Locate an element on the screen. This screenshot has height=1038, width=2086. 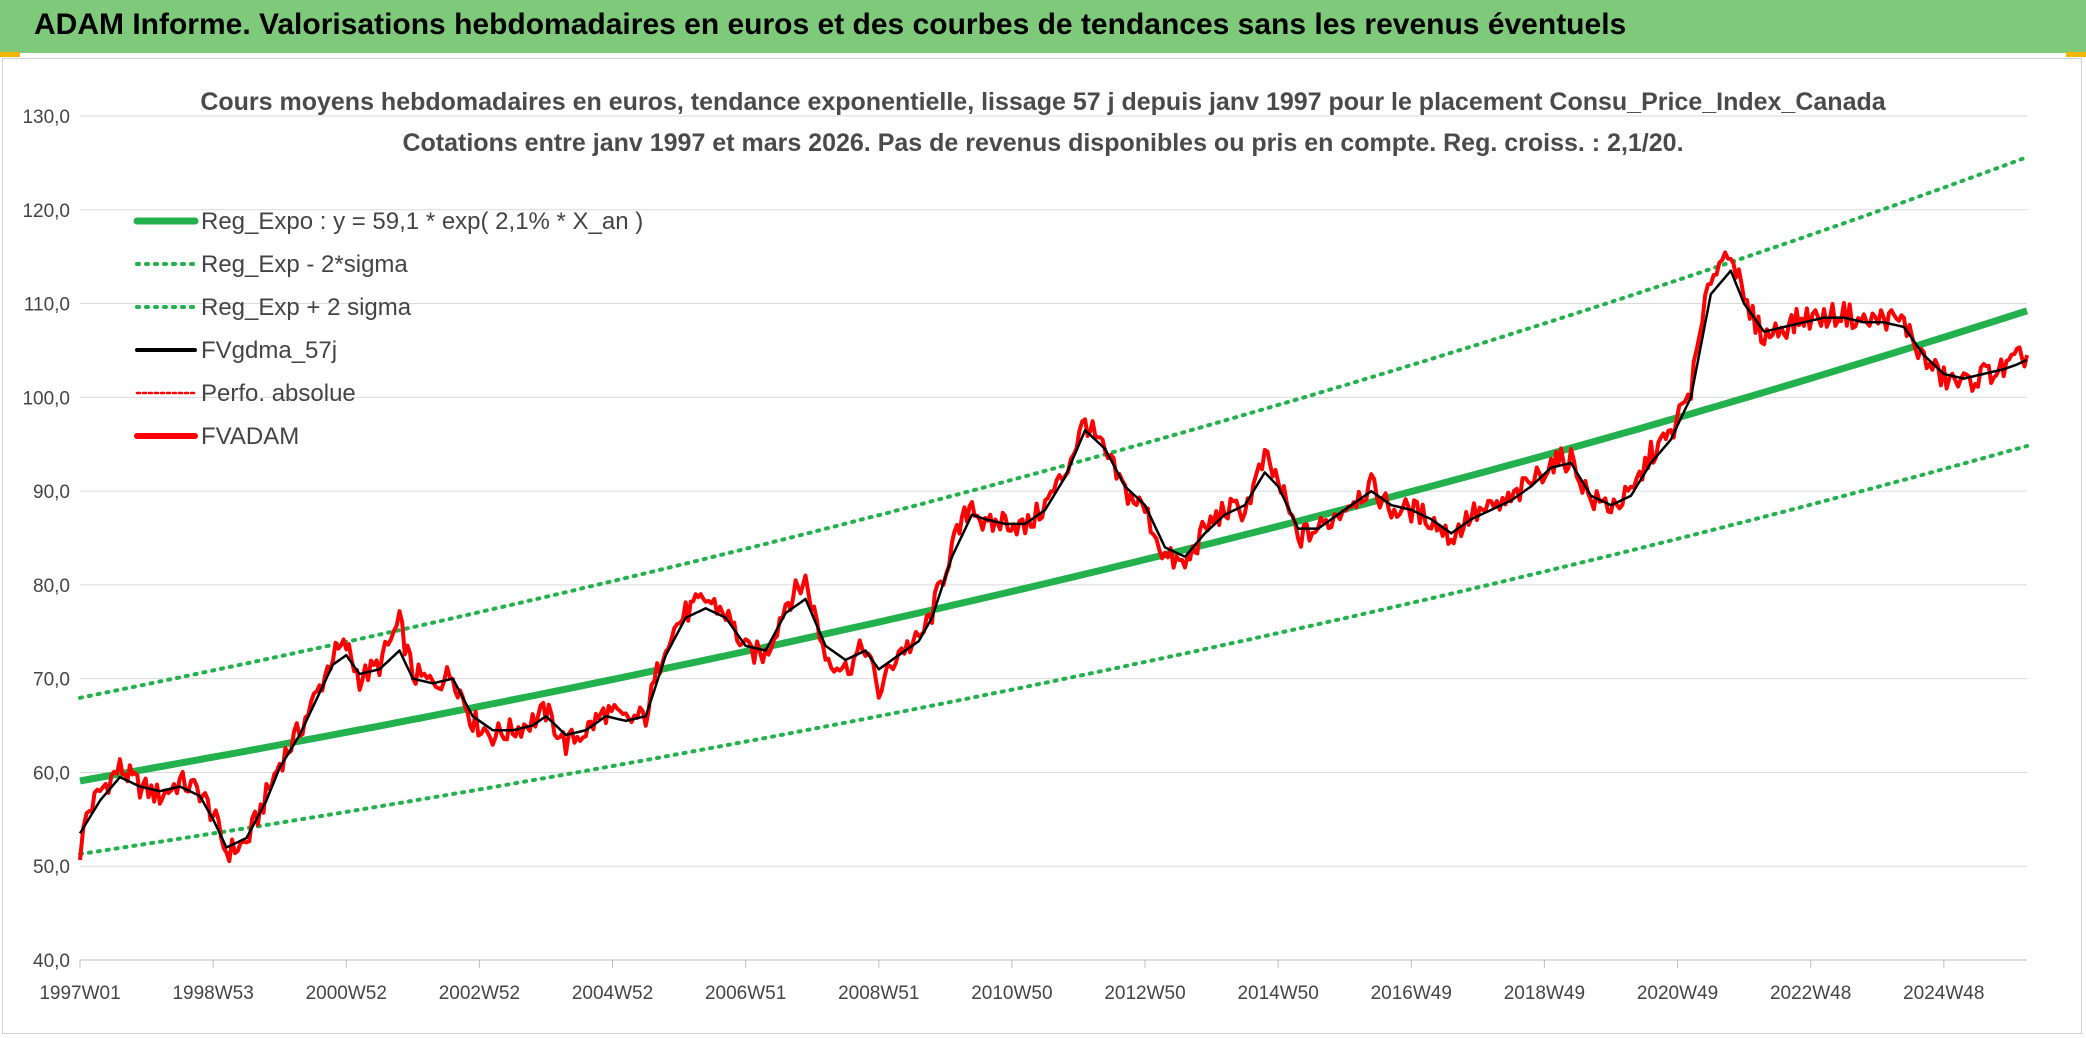
legend-label: FVADAM is located at coordinates (250, 436).